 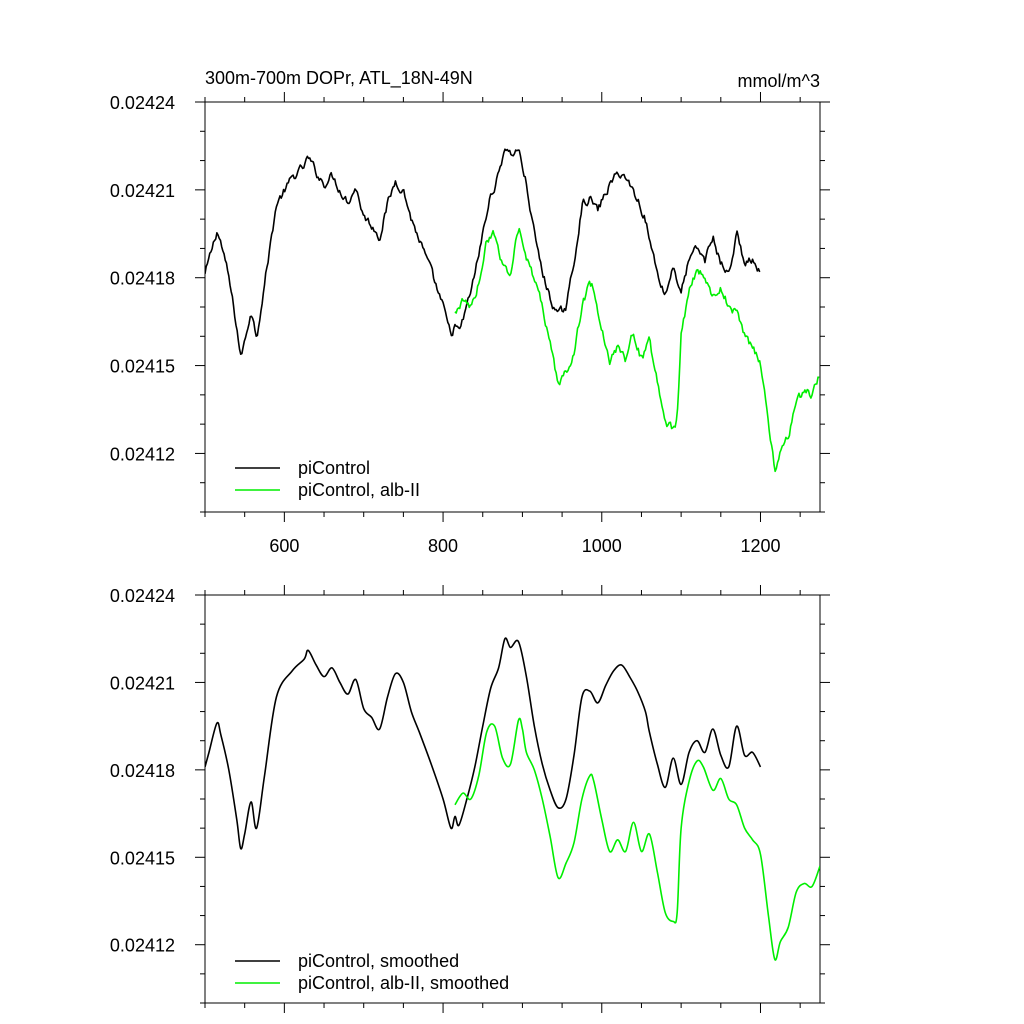 What do you see at coordinates (284, 546) in the screenshot?
I see `x-tick-label: 600` at bounding box center [284, 546].